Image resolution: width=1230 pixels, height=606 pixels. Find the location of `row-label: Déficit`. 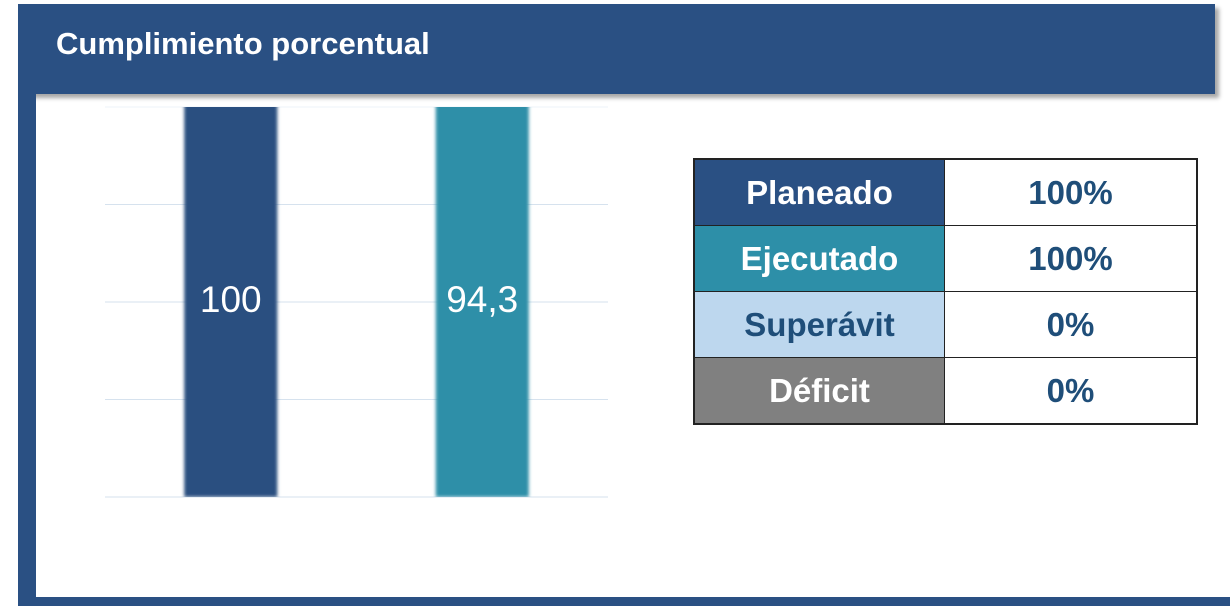

row-label: Déficit is located at coordinates (819, 391).